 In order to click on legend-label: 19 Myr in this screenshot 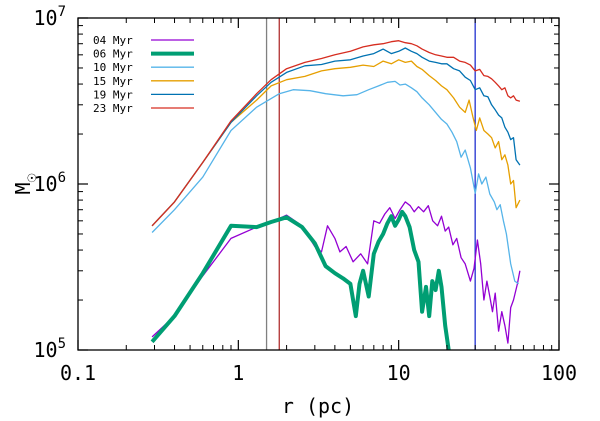, I will do `click(113, 94)`.